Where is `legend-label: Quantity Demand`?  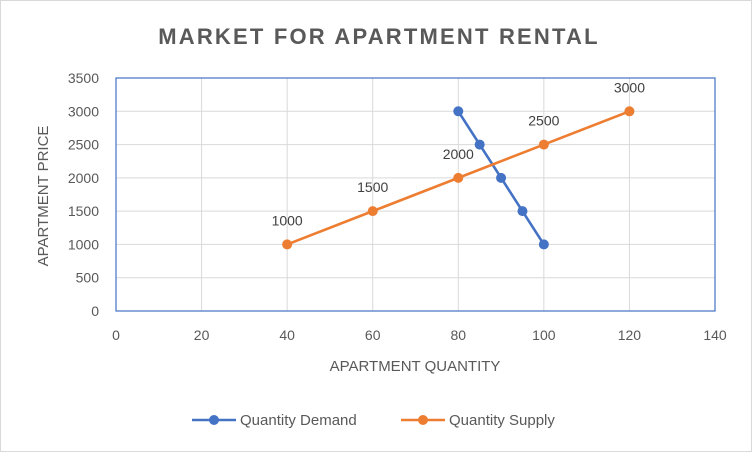 legend-label: Quantity Demand is located at coordinates (298, 420).